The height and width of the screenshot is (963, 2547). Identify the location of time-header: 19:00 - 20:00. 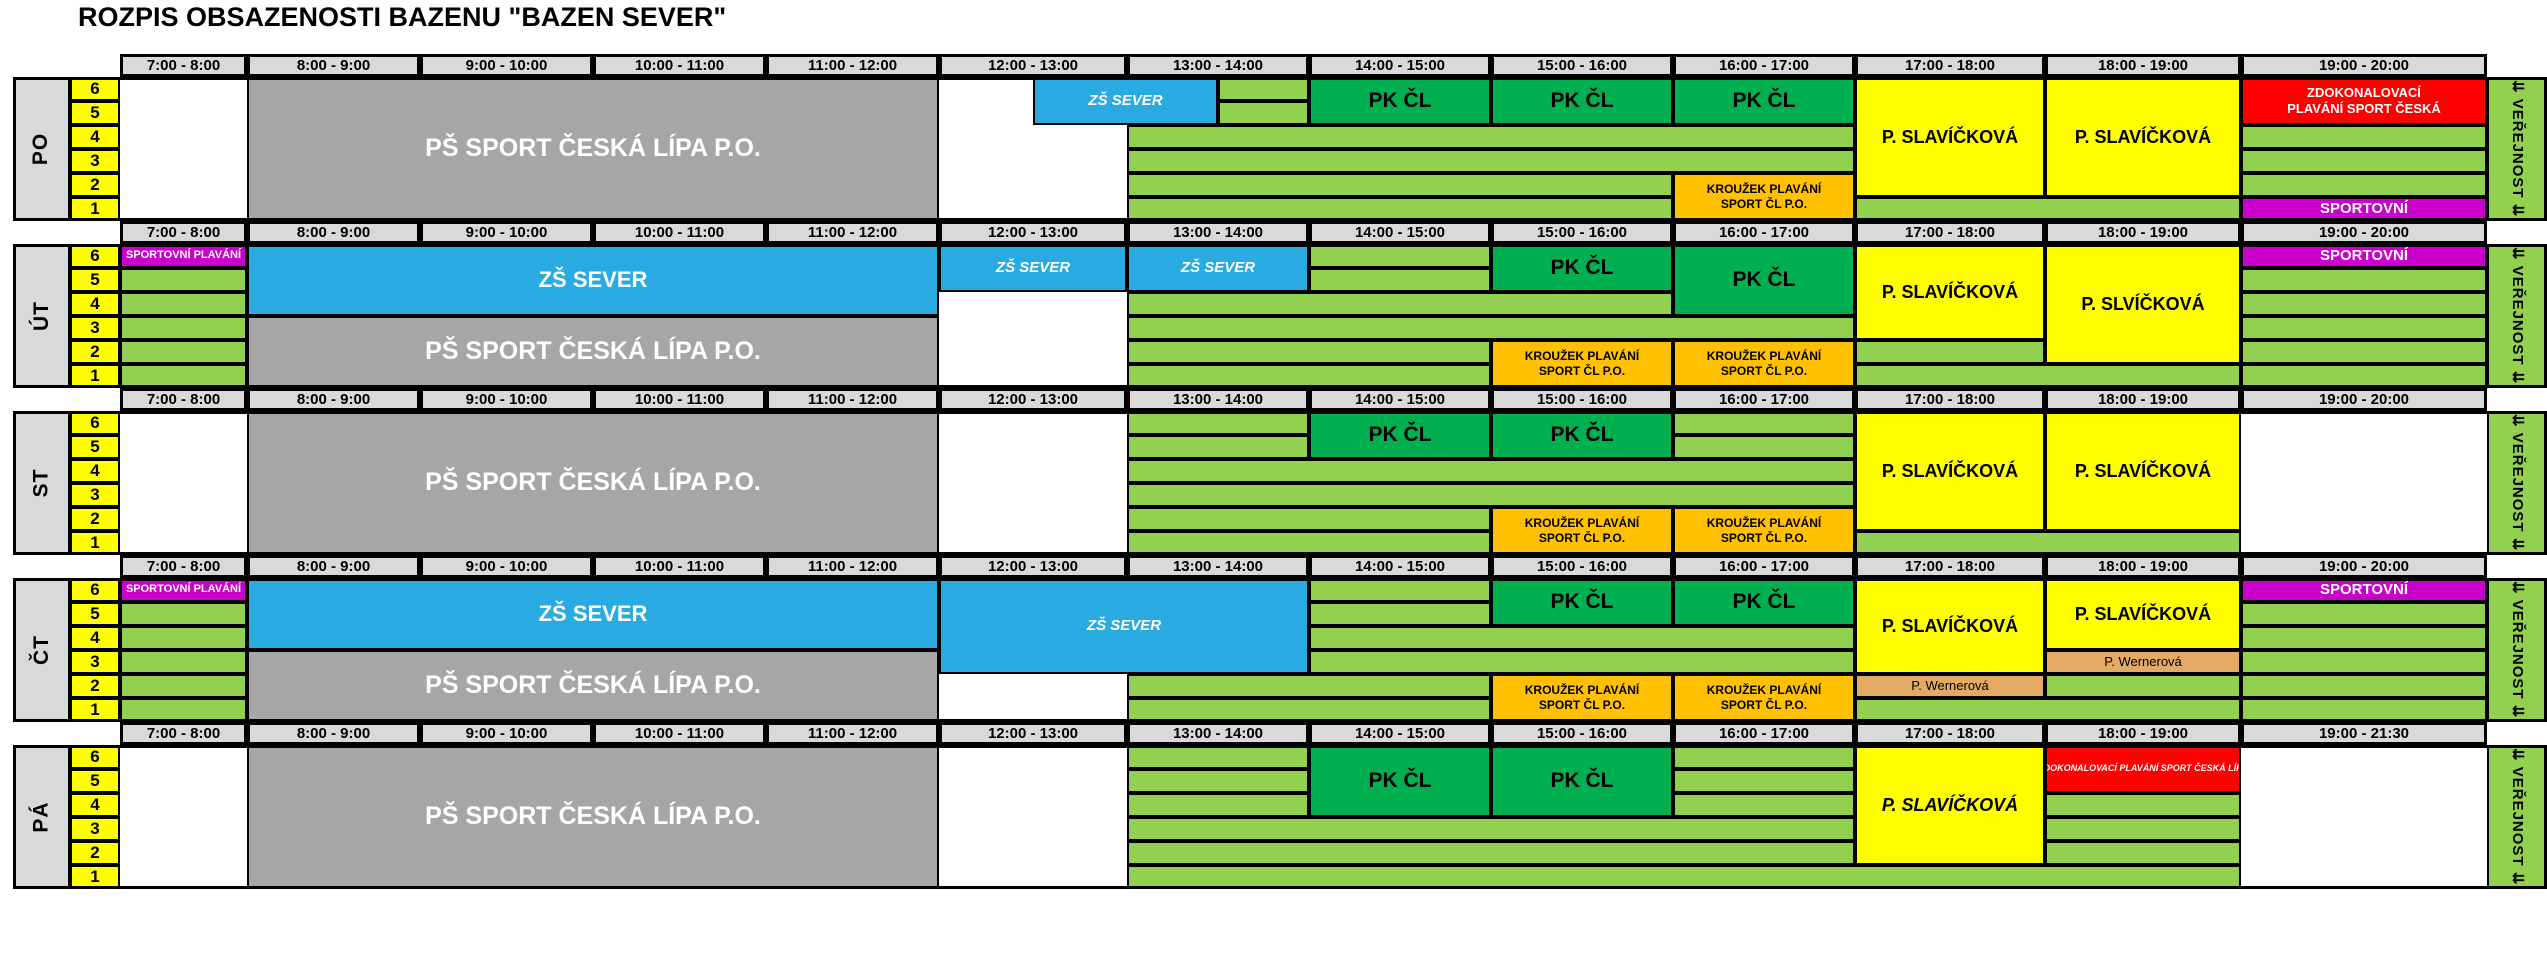
(2364, 399).